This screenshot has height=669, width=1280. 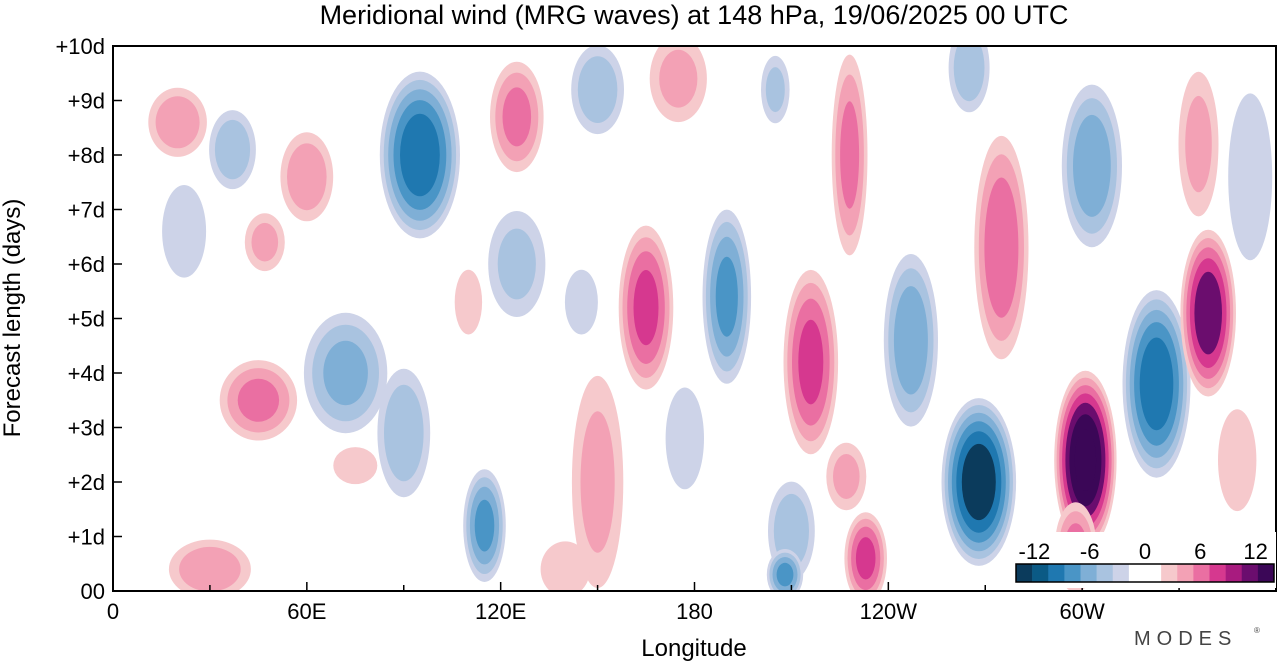 I want to click on colorbar: -12 -6 0 6 12, so click(x=1143, y=560).